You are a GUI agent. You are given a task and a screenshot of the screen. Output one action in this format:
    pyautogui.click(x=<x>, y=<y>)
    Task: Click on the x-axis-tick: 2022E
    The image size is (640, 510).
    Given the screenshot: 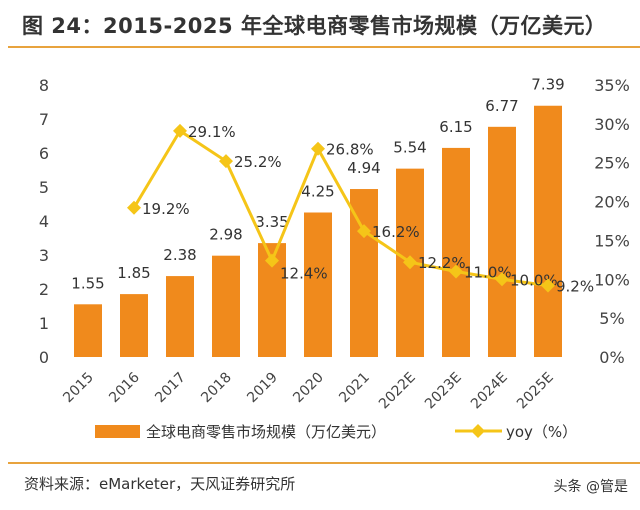 What is the action you would take?
    pyautogui.click(x=397, y=391)
    